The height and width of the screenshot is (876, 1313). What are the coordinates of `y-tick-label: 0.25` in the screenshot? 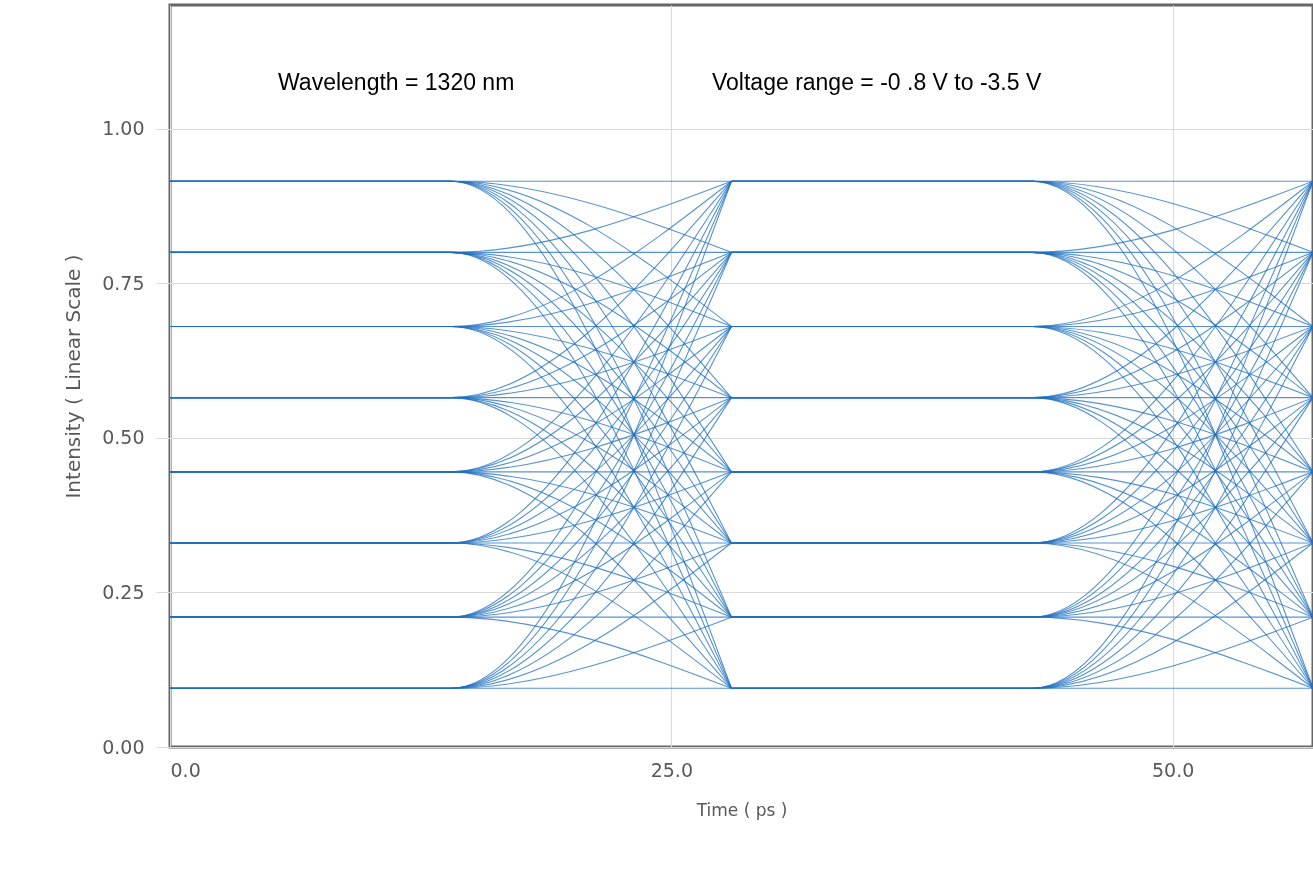 It's located at (123, 591).